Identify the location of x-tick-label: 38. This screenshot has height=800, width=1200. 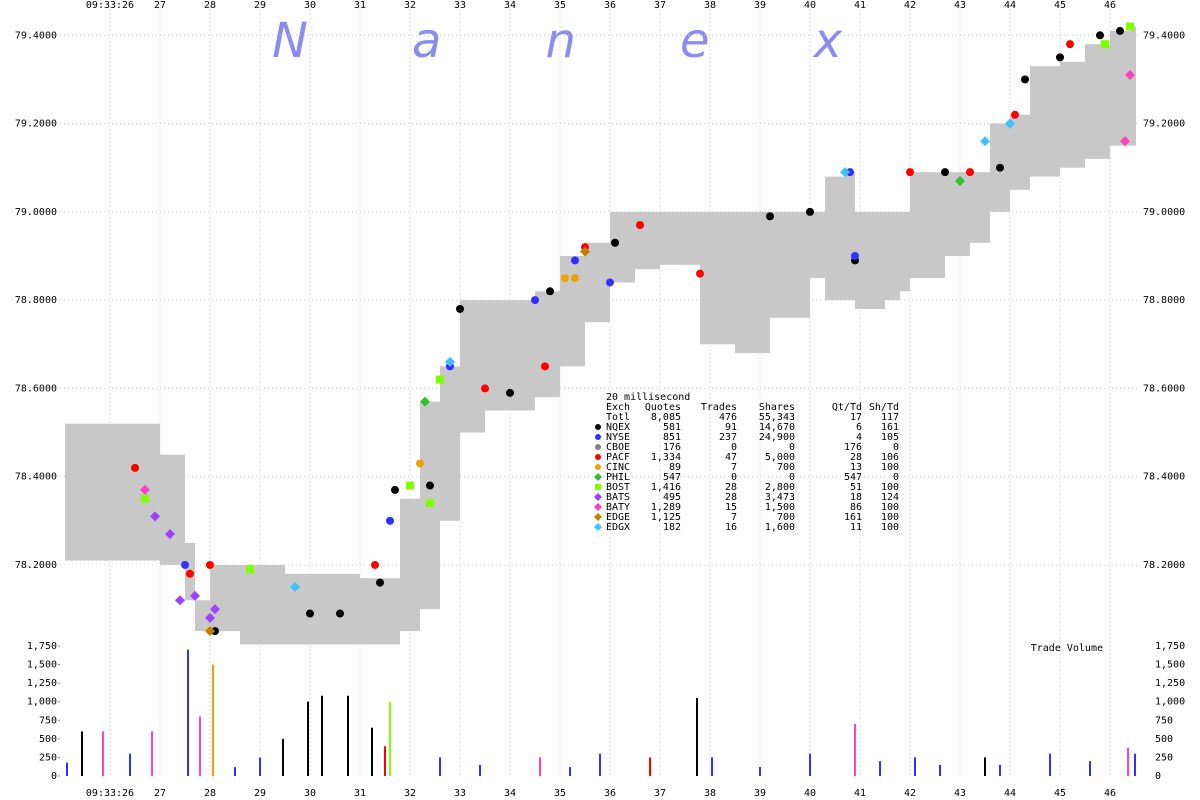
(710, 5).